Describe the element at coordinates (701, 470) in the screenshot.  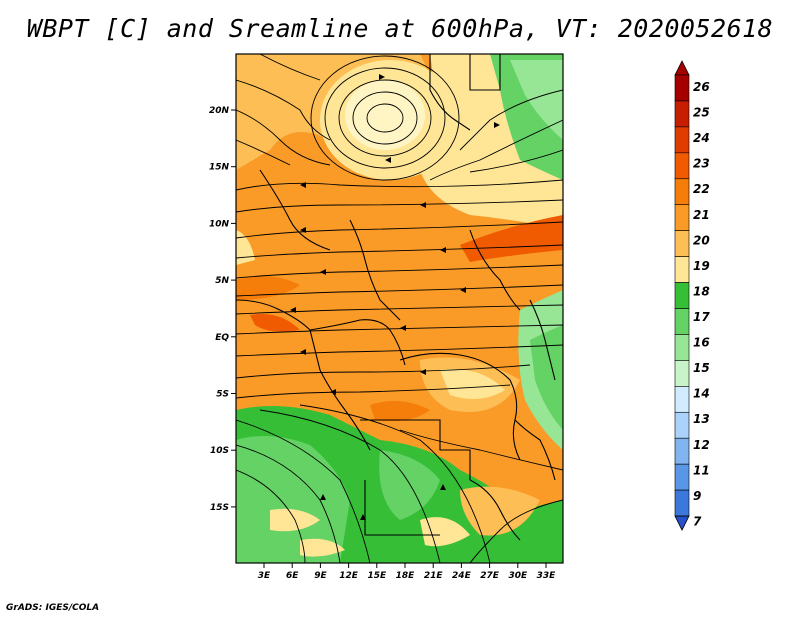
I see `colorbar-label: 11` at that location.